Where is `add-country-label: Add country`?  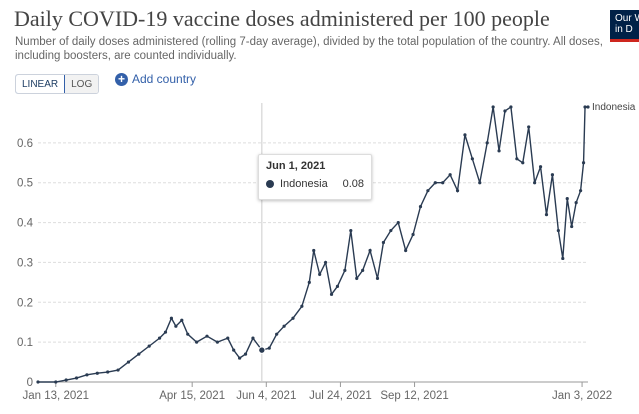 add-country-label: Add country is located at coordinates (164, 79).